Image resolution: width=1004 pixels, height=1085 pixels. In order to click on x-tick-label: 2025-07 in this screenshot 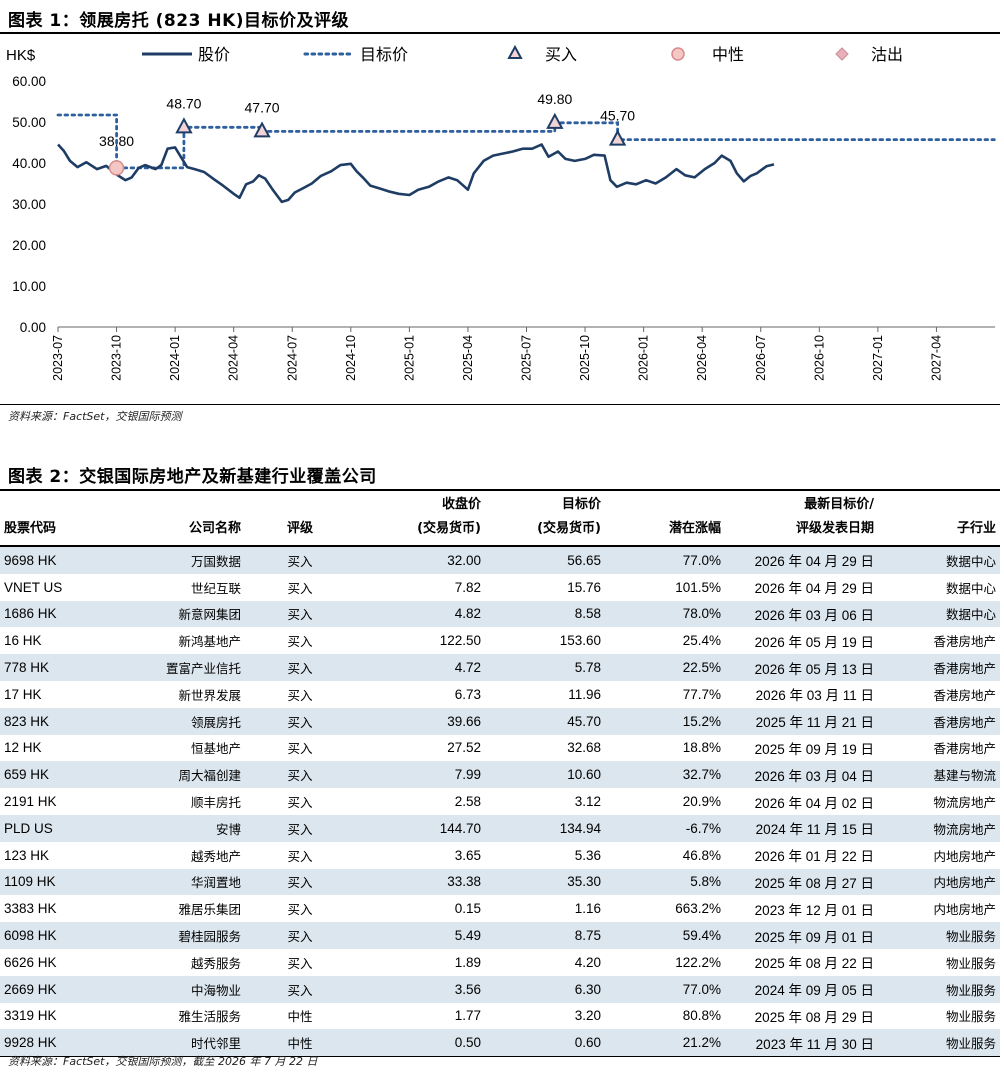, I will do `click(527, 358)`.